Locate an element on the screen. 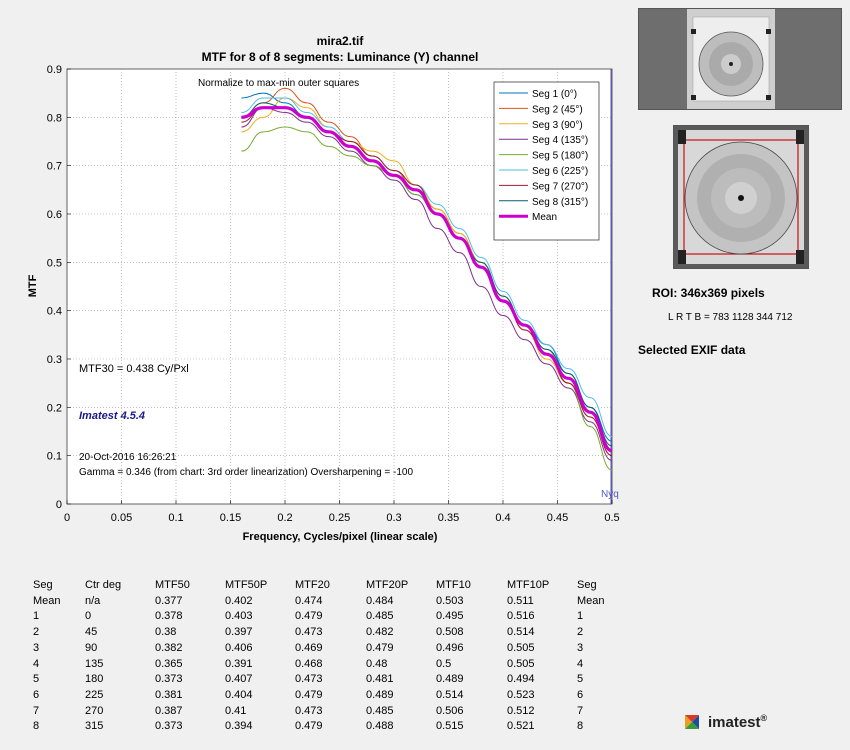 This screenshot has height=750, width=850. table-cell: 0.512 is located at coordinates (521, 710).